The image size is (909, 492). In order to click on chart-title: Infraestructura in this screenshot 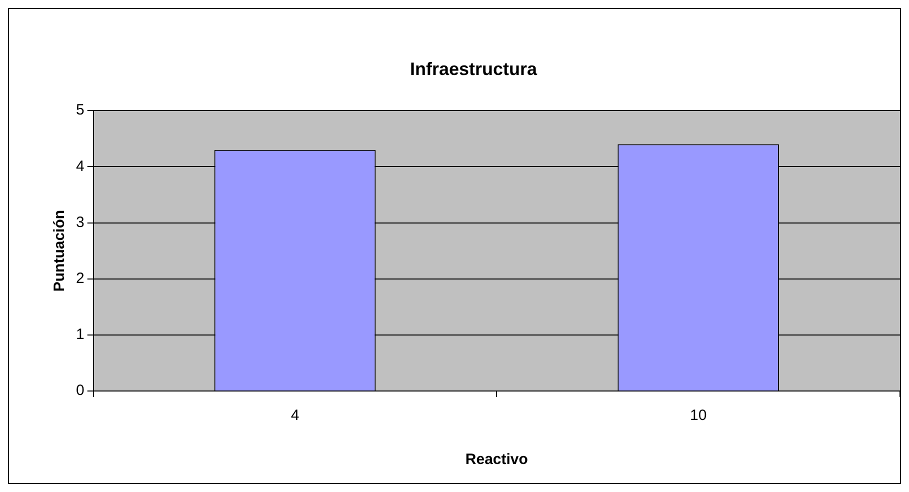, I will do `click(474, 68)`.